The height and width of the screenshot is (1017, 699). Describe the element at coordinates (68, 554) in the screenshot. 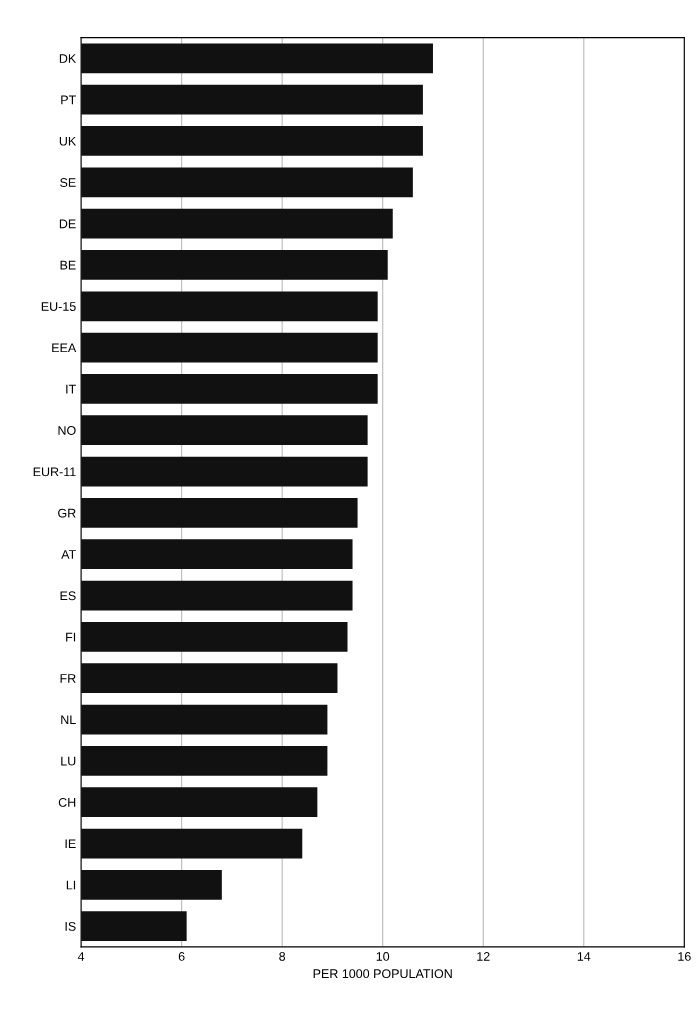

I see `y-tick-label: AT` at that location.